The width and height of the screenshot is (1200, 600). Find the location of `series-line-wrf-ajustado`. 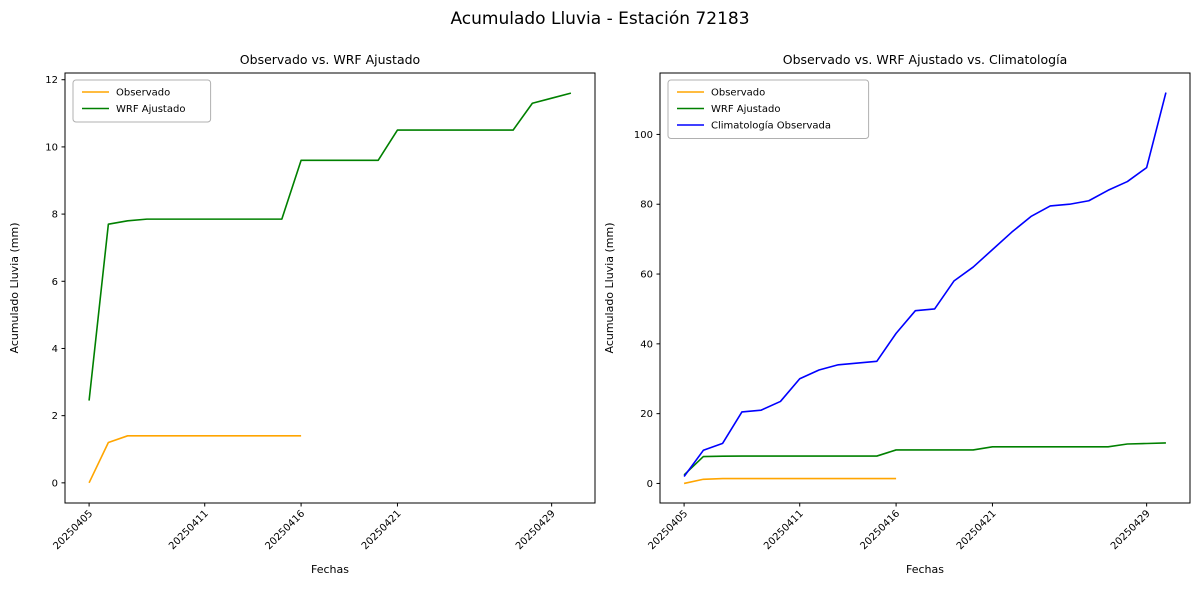

series-line-wrf-ajustado is located at coordinates (924, 459).